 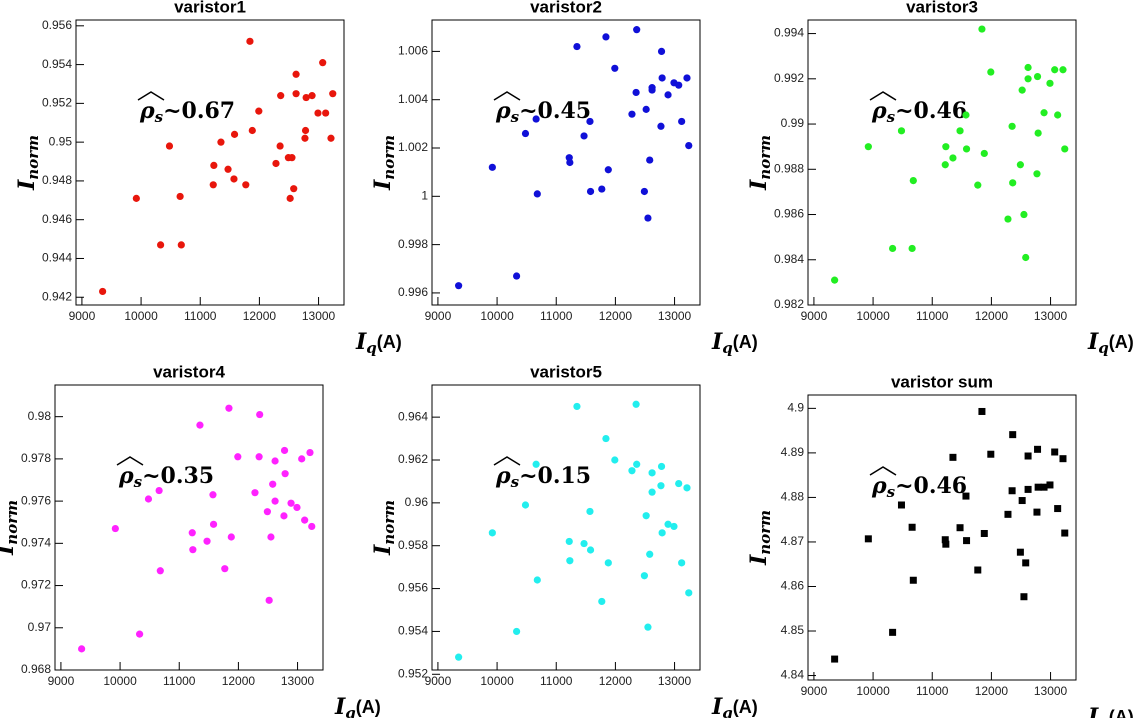 What do you see at coordinates (389, 157) in the screenshot?
I see `y-label-subscript: norm` at bounding box center [389, 157].